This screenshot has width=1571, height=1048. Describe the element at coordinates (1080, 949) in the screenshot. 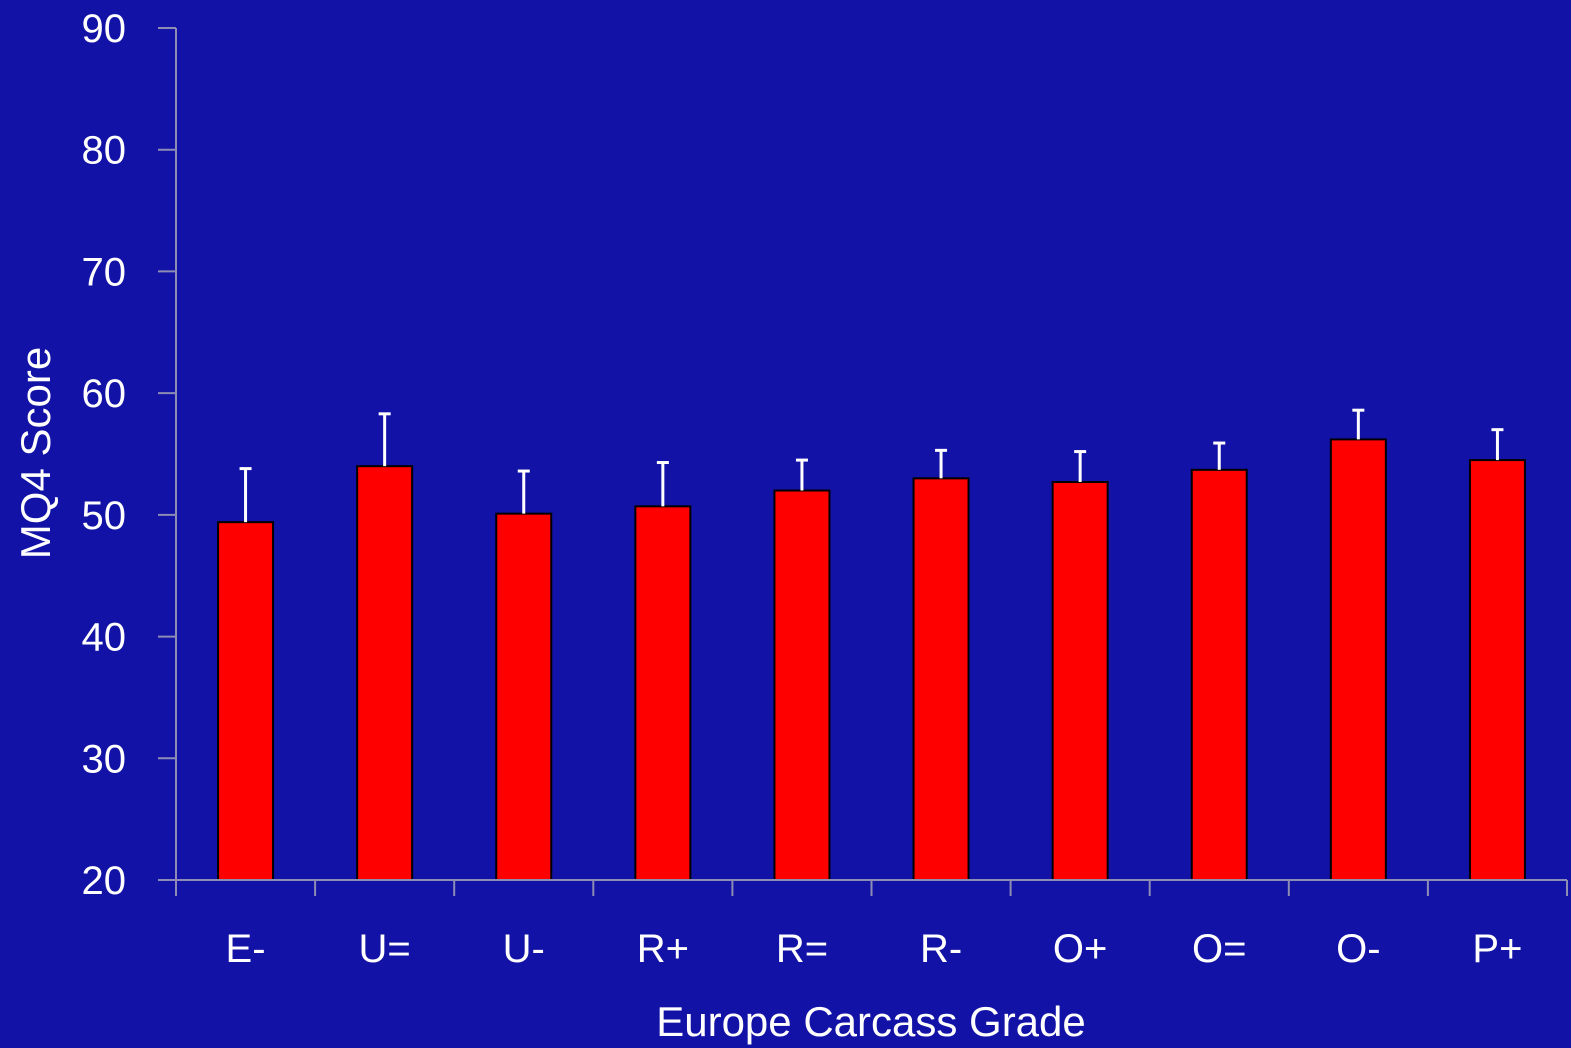

I see `x-tick-label: O+` at that location.